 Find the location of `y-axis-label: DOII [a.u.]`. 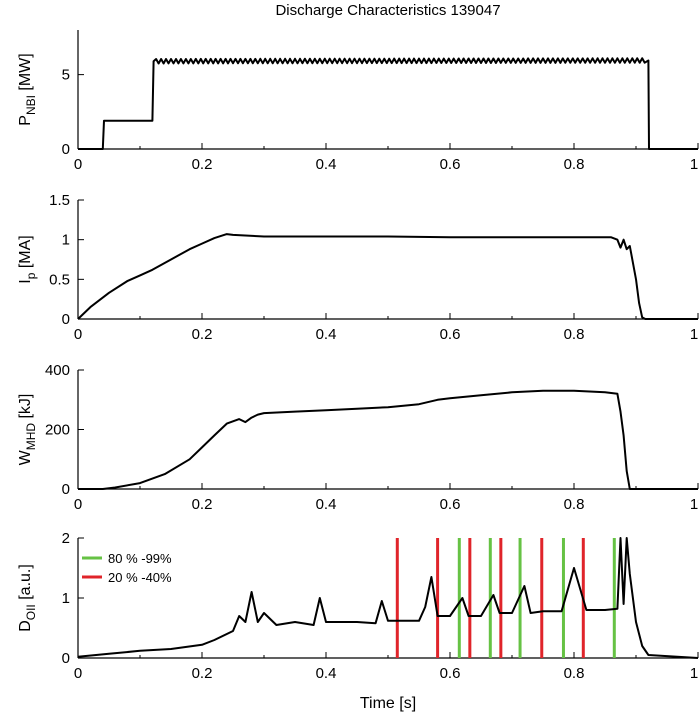

y-axis-label: DOII [a.u.] is located at coordinates (27, 598).